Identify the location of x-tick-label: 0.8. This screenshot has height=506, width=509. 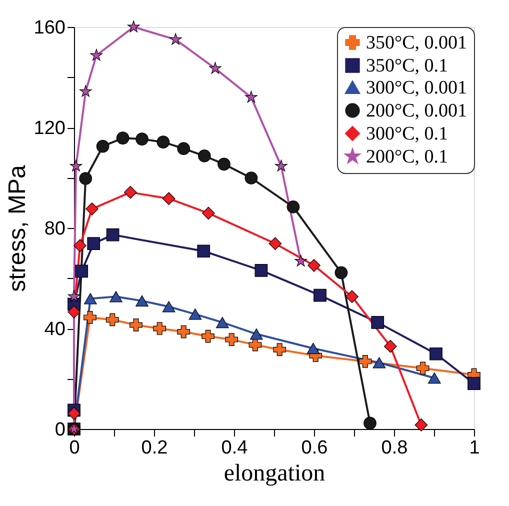
(394, 448).